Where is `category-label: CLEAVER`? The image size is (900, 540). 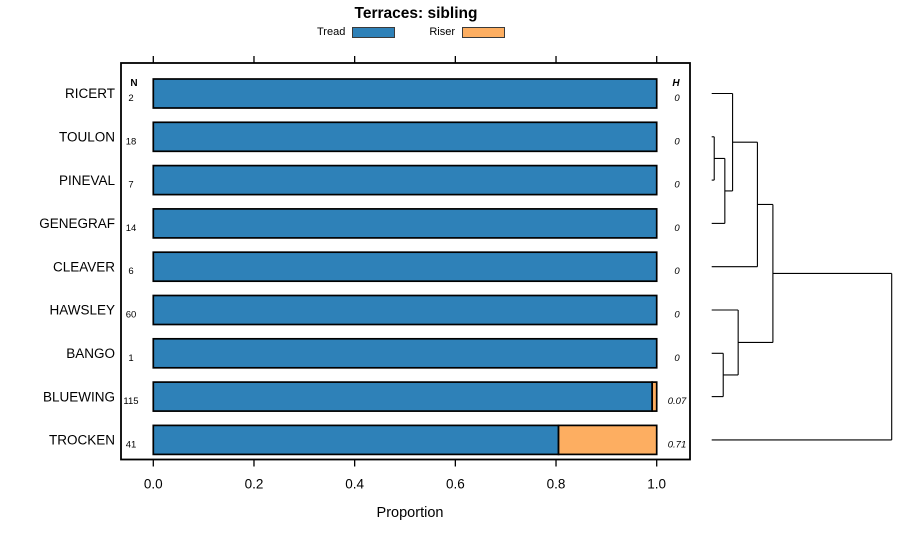
category-label: CLEAVER is located at coordinates (84, 266).